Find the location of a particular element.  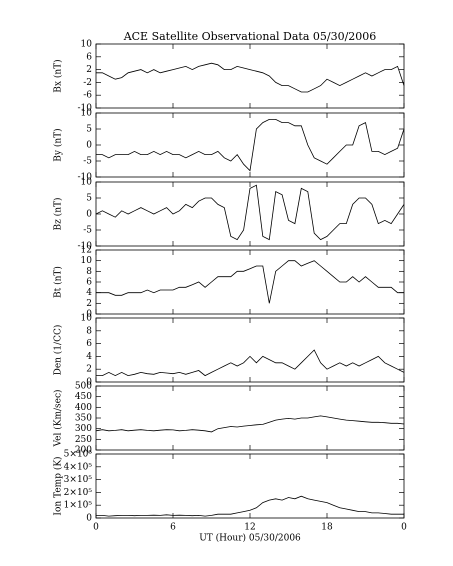

y-tick-label: 12 is located at coordinates (86, 251).